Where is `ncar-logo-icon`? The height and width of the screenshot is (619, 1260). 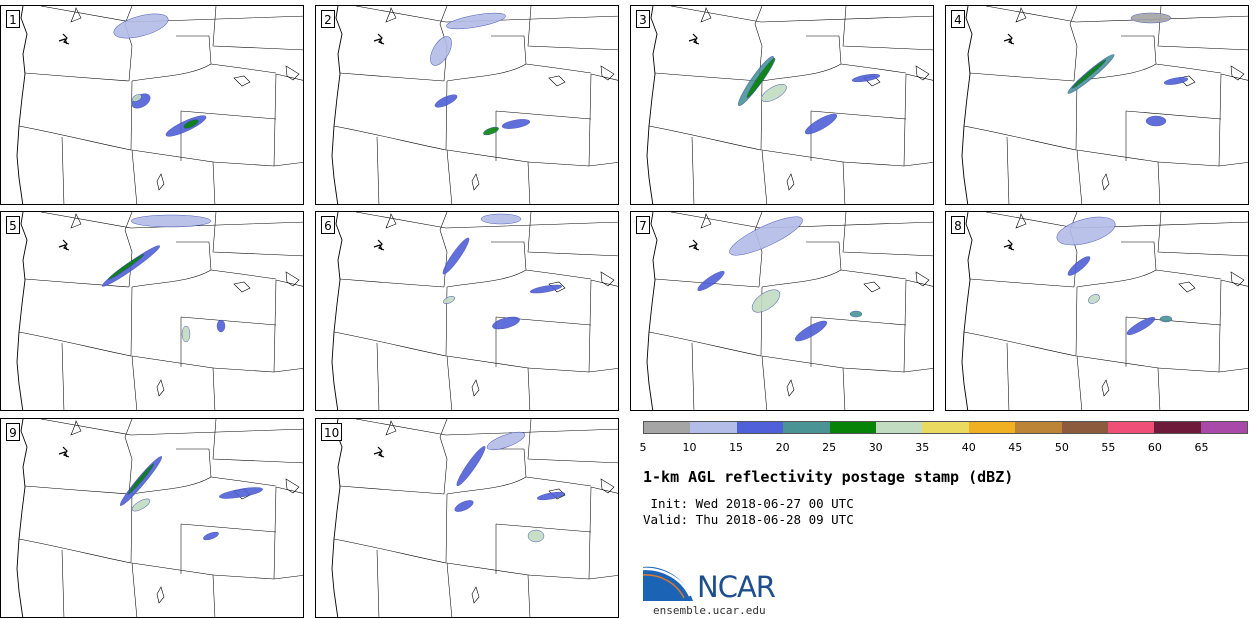 ncar-logo-icon is located at coordinates (668, 583).